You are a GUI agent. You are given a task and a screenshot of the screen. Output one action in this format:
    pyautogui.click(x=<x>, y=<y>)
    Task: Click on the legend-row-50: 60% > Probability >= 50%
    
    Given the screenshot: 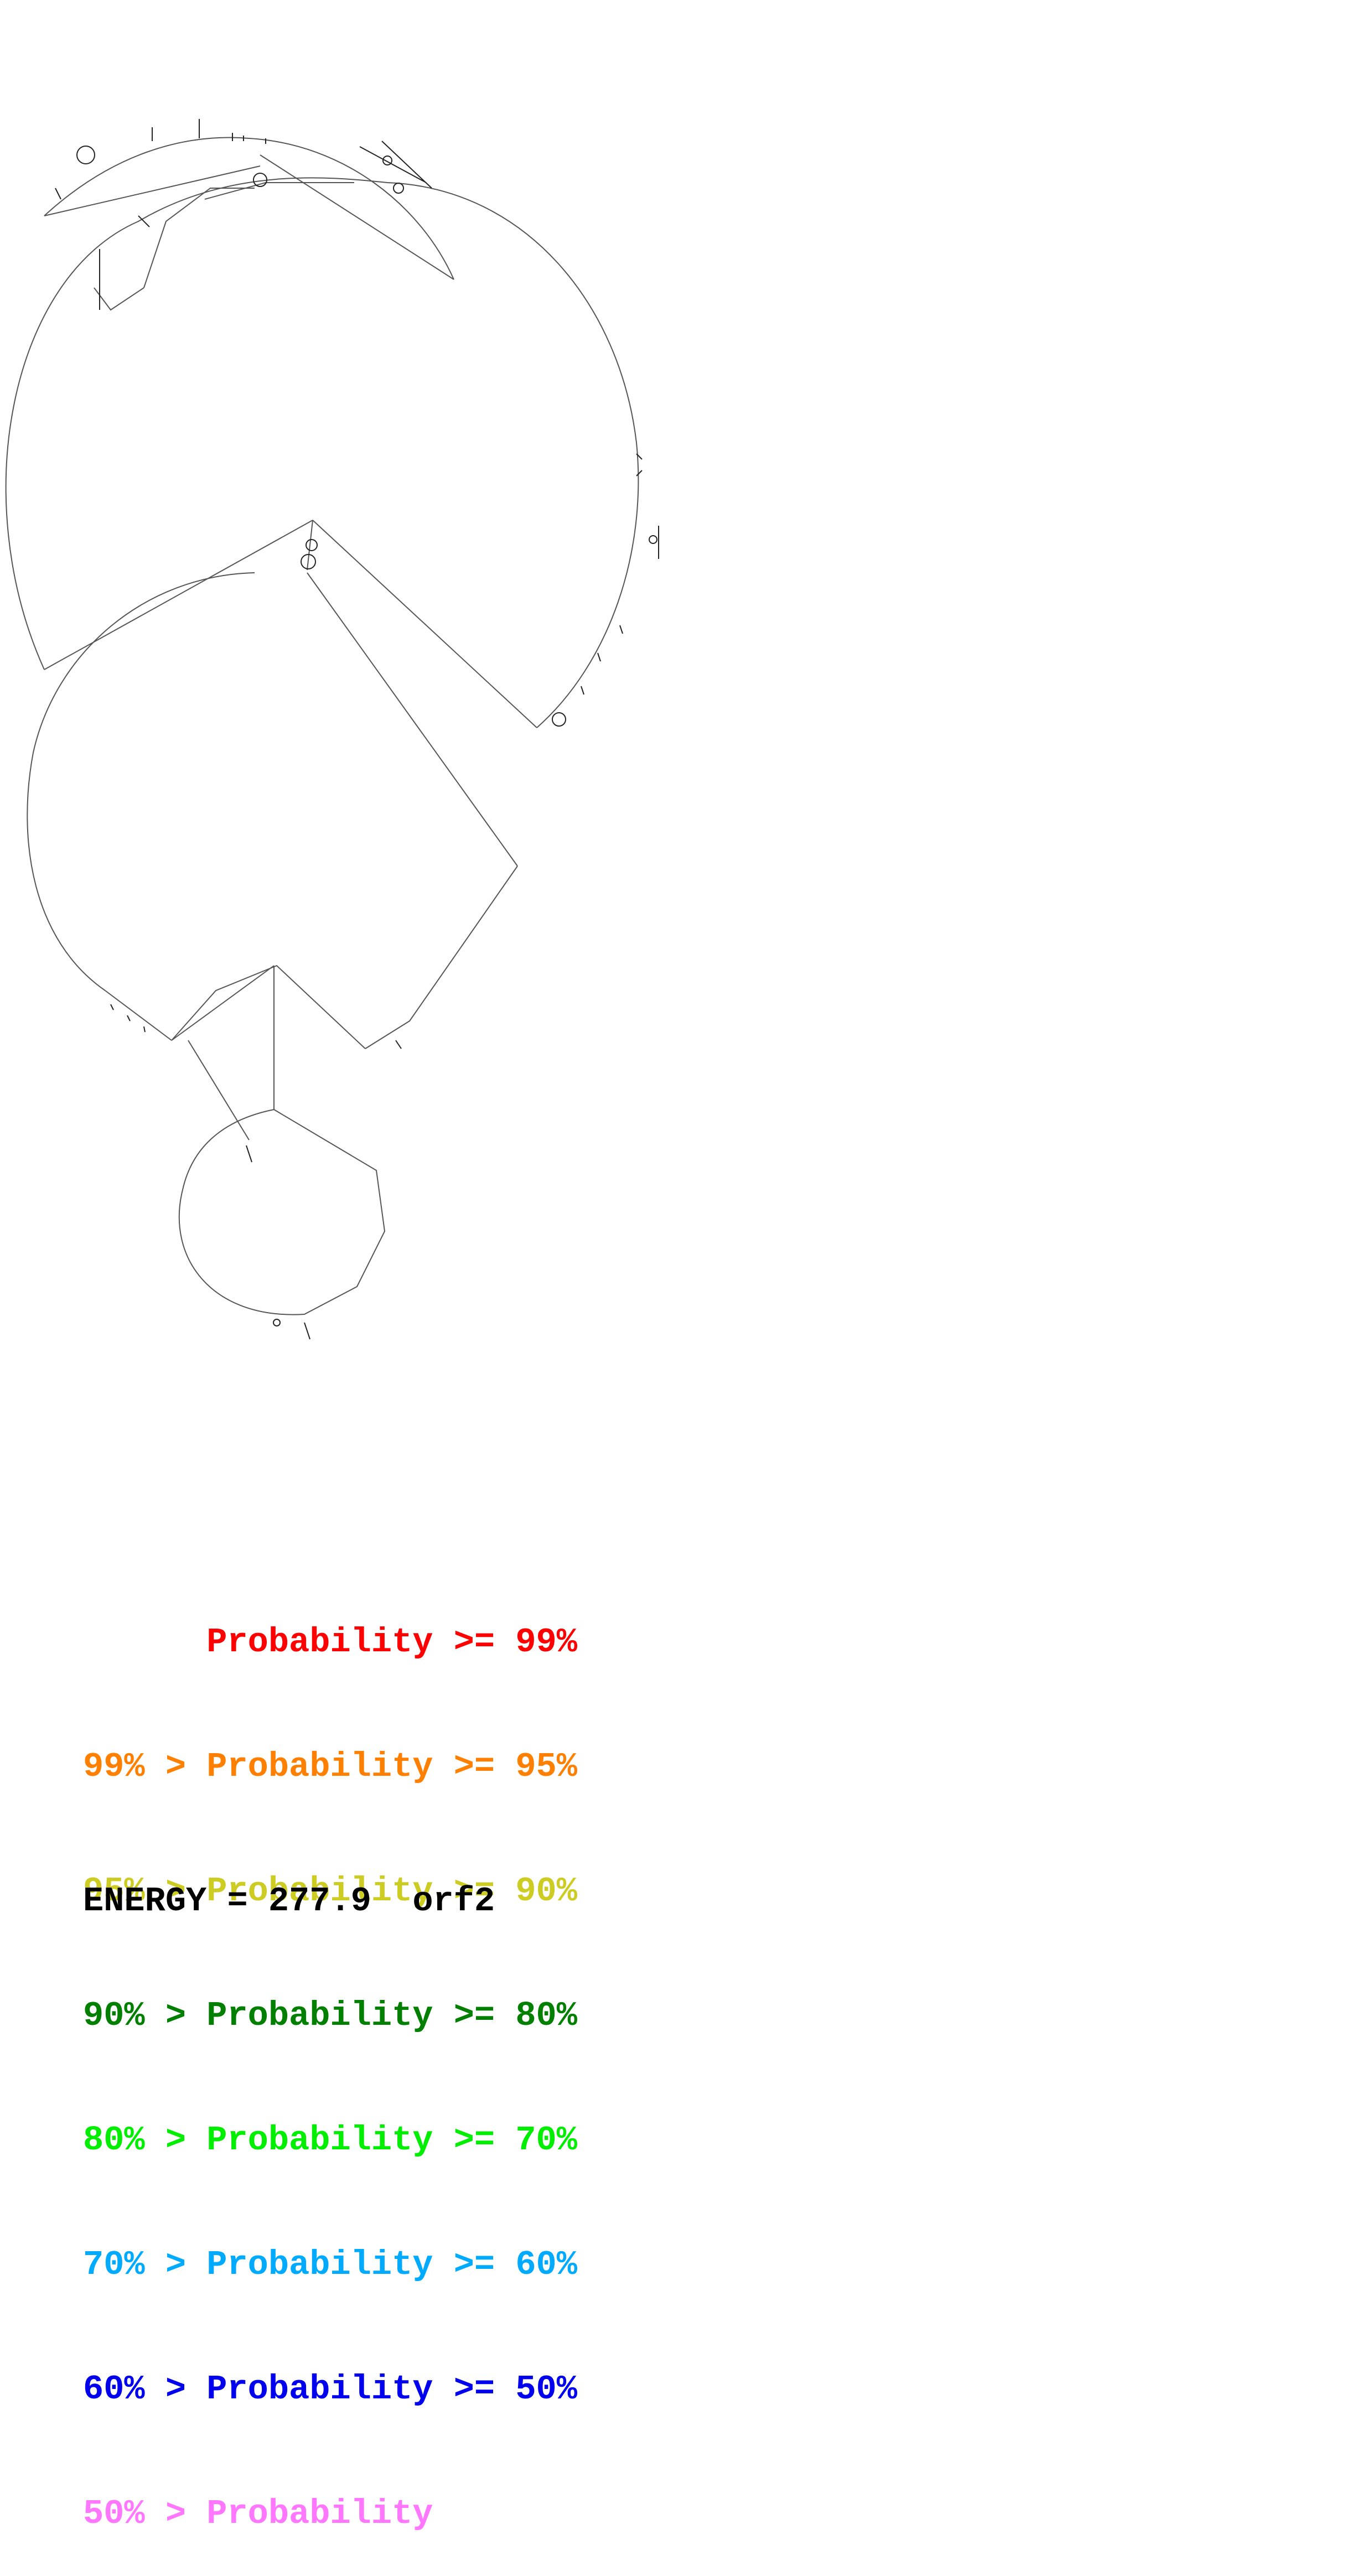 What is the action you would take?
    pyautogui.click(x=330, y=2389)
    